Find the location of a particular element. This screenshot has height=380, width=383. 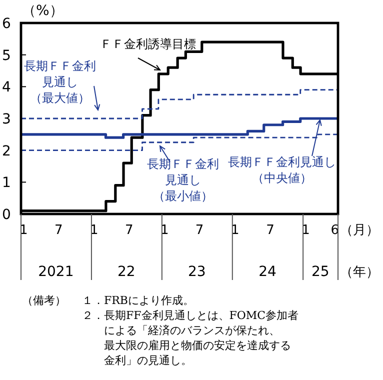

x2-axis-title: （年） is located at coordinates (359, 272).